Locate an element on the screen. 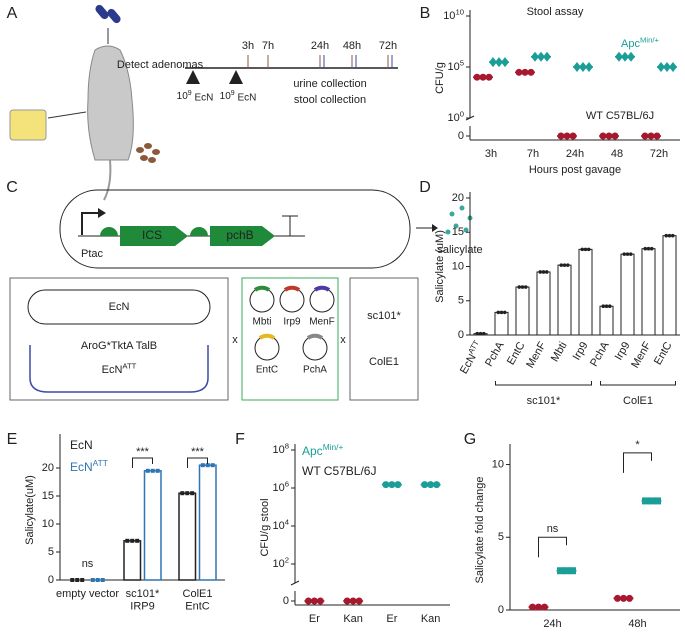 The image size is (685, 637). text-part: 4 is located at coordinates (287, 522).